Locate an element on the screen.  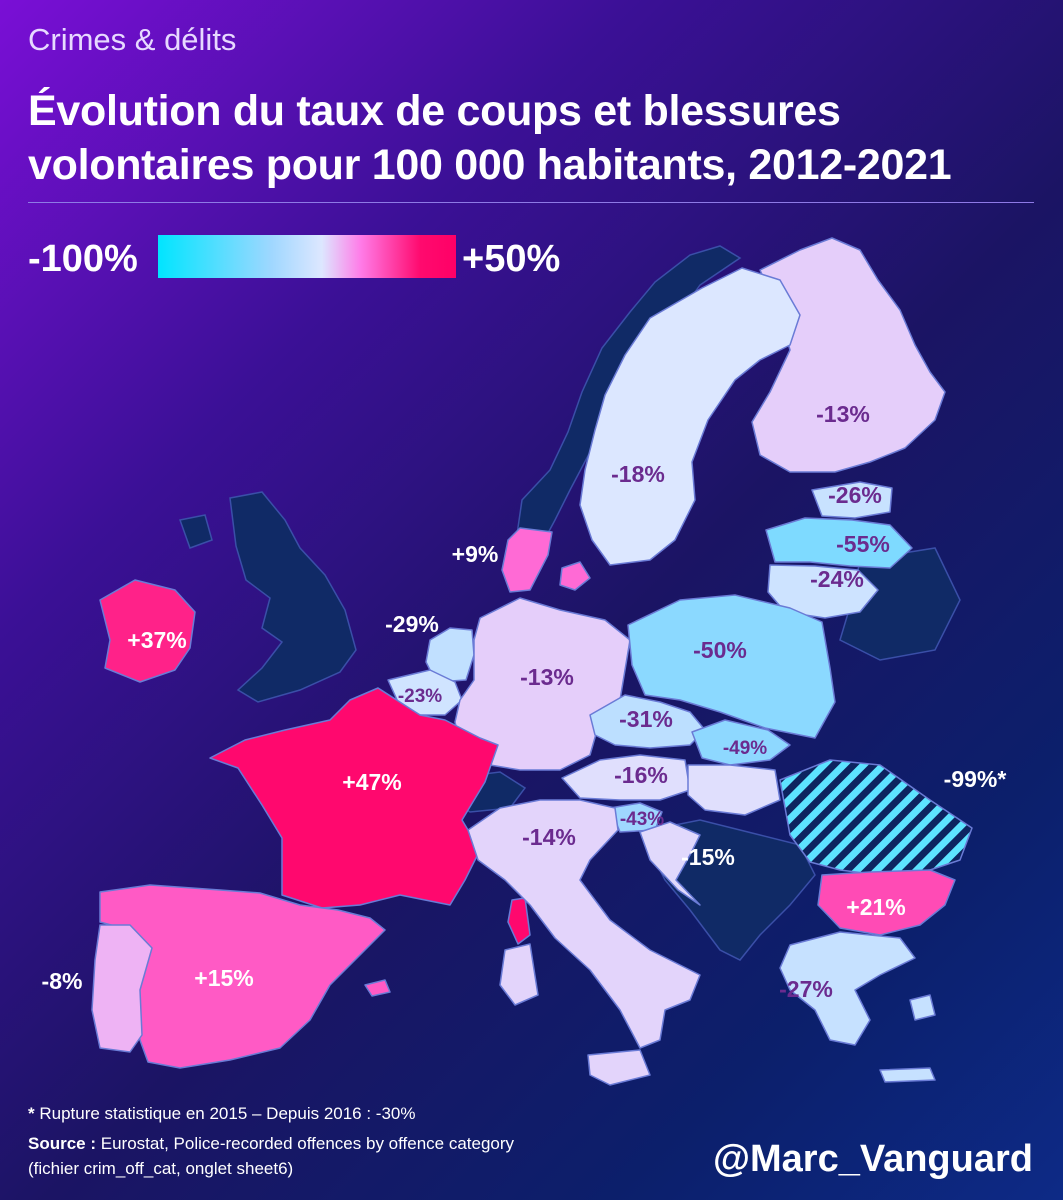
country-lithuania is located at coordinates (823, 591).